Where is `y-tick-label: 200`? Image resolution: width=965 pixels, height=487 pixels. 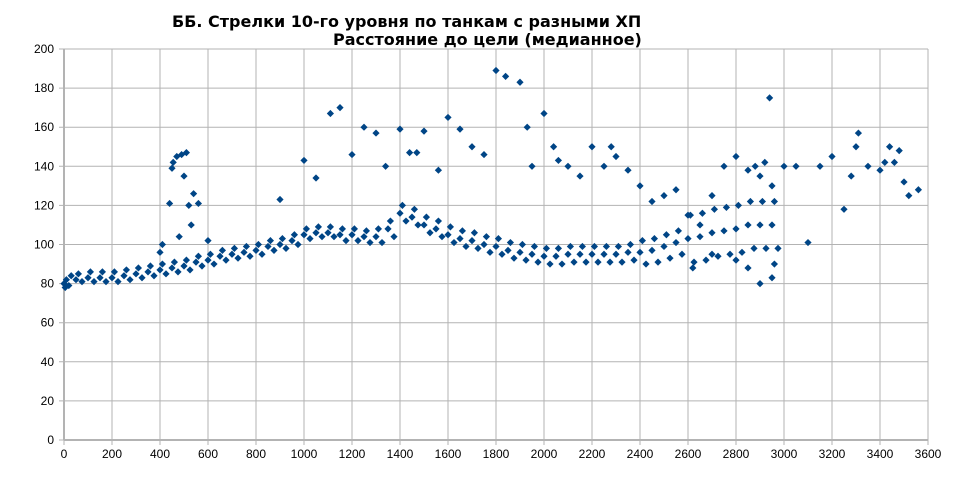
y-tick-label: 200 is located at coordinates (44, 49).